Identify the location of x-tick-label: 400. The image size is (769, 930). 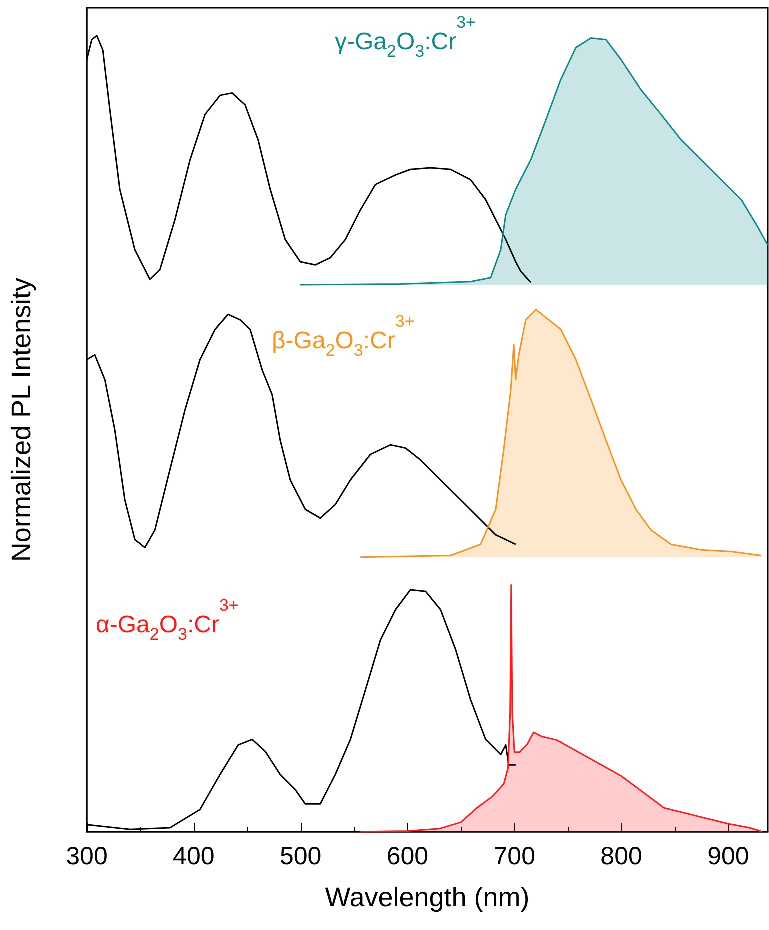
(194, 856).